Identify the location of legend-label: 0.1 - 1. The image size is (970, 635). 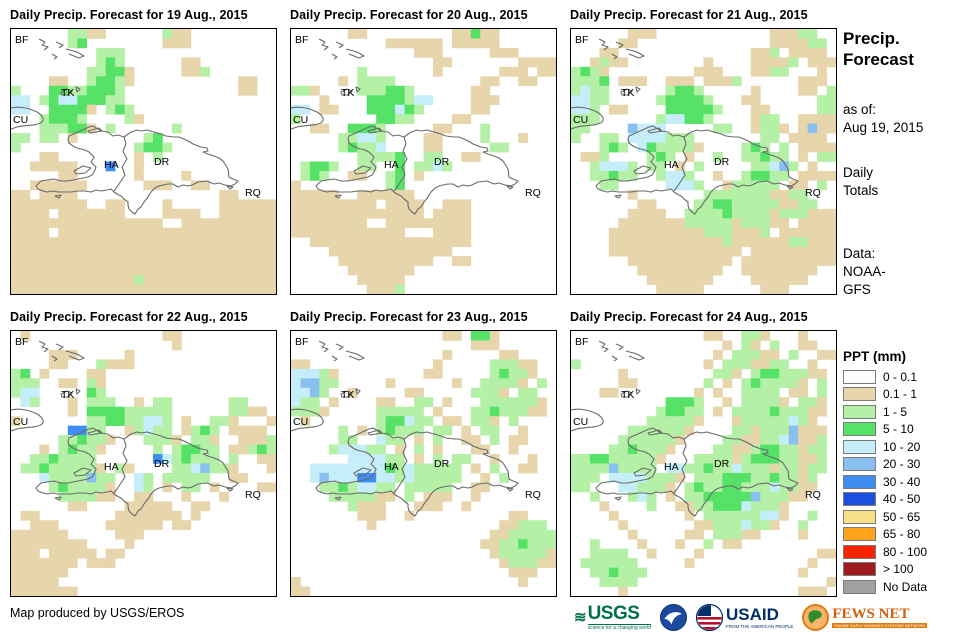
(900, 394).